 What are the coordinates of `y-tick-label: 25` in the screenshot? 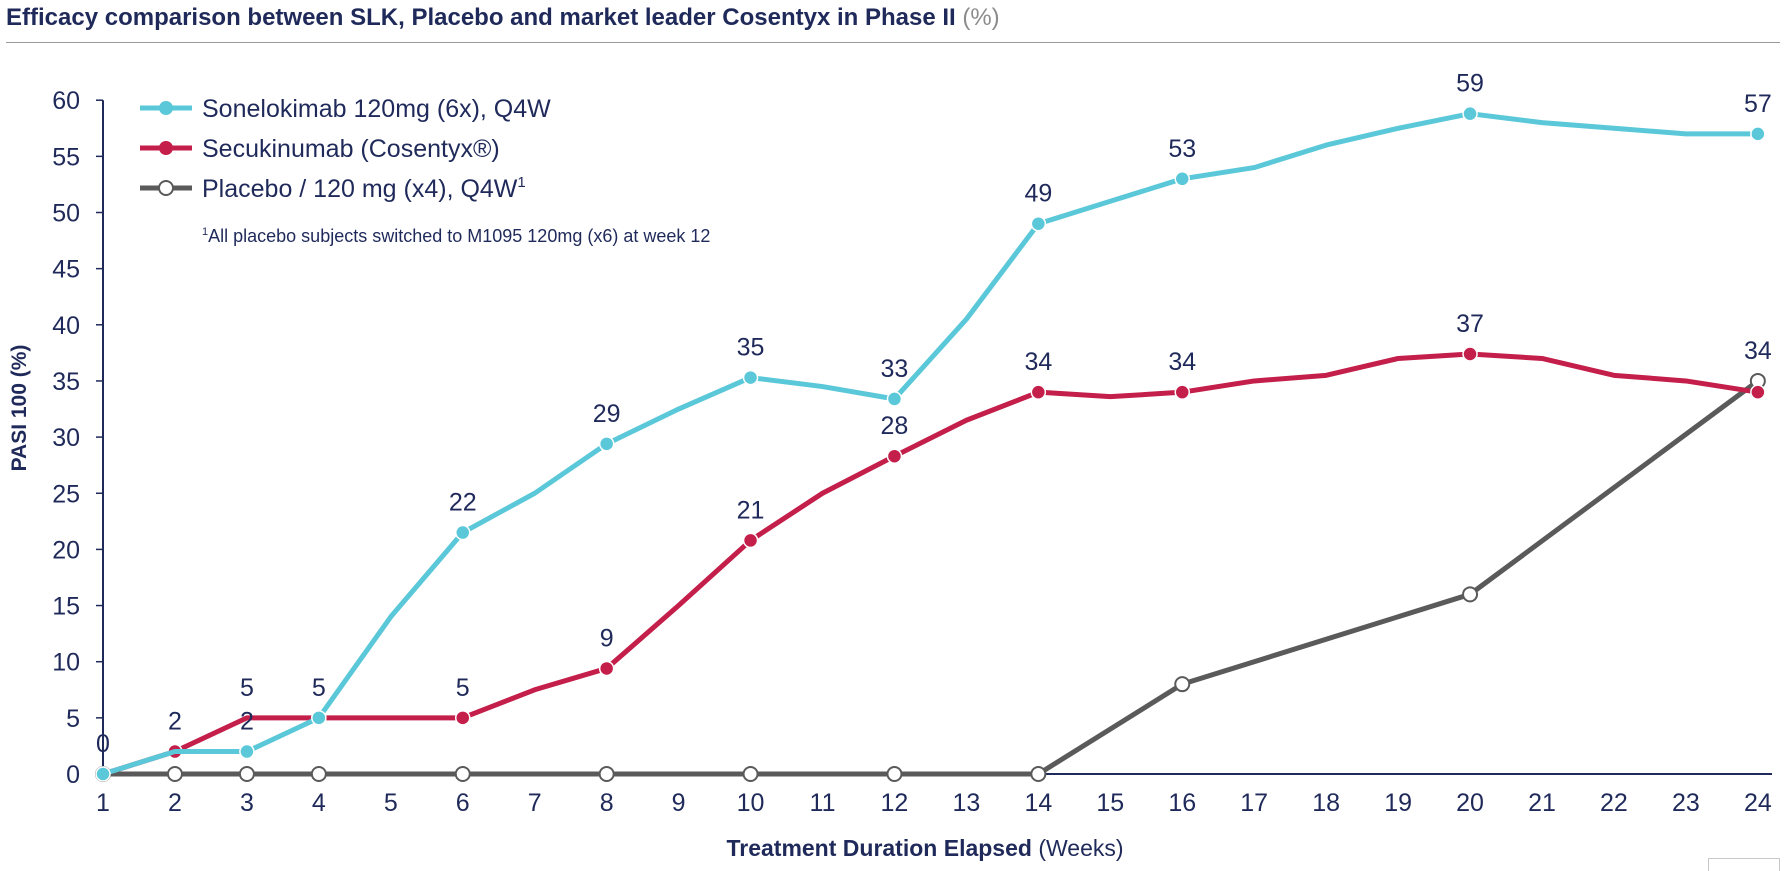 It's located at (66, 494).